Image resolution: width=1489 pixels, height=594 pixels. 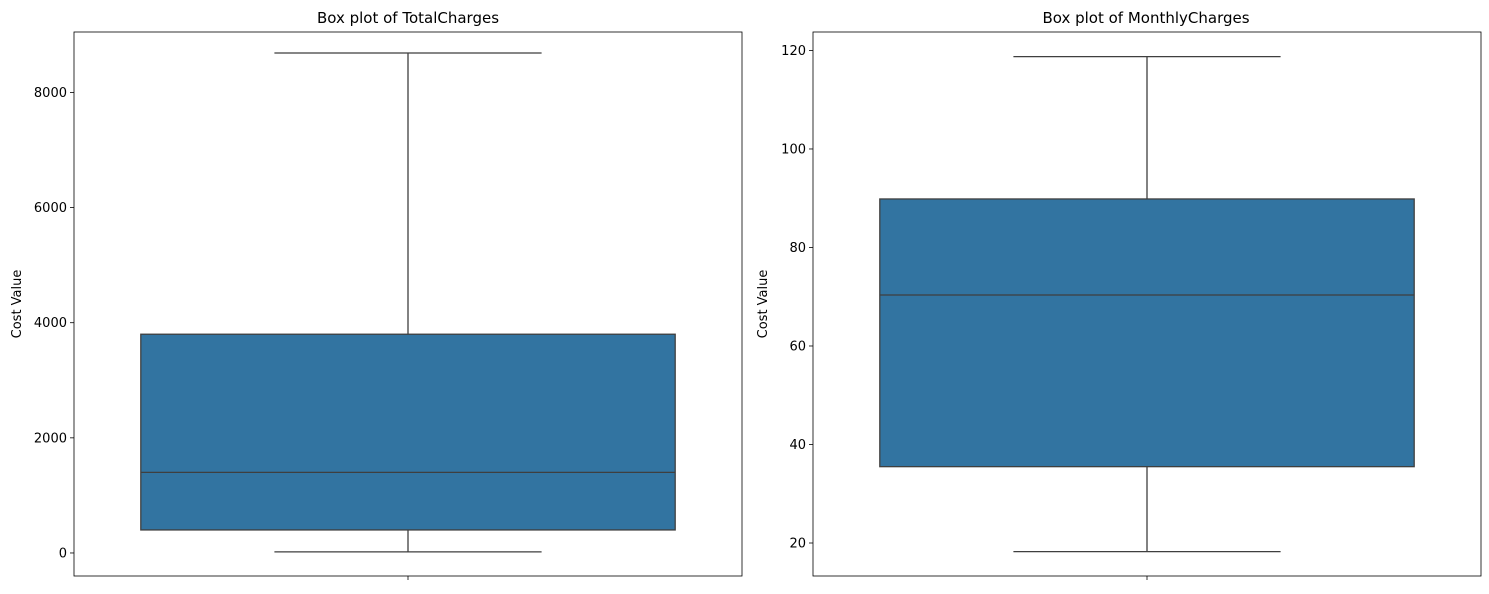 I want to click on y-tick-label: 120, so click(x=793, y=51).